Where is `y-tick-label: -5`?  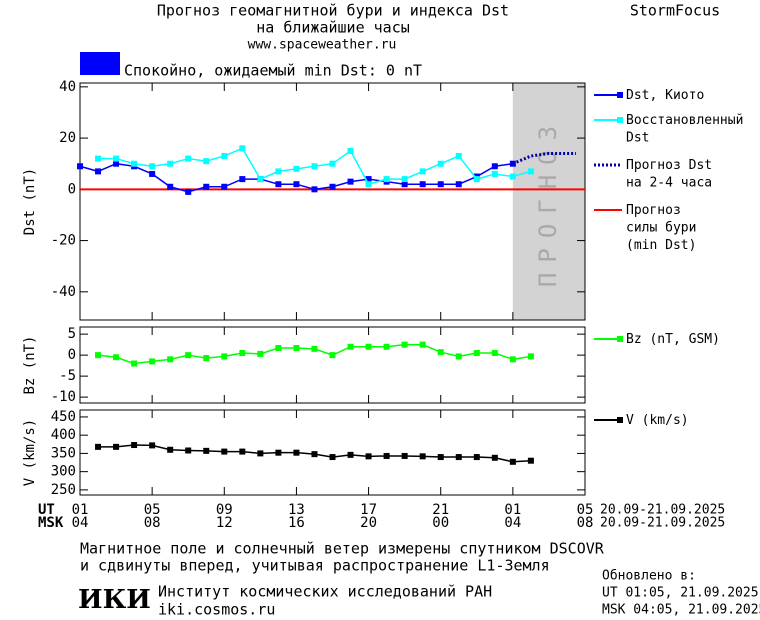
y-tick-label: -5 is located at coordinates (67, 376).